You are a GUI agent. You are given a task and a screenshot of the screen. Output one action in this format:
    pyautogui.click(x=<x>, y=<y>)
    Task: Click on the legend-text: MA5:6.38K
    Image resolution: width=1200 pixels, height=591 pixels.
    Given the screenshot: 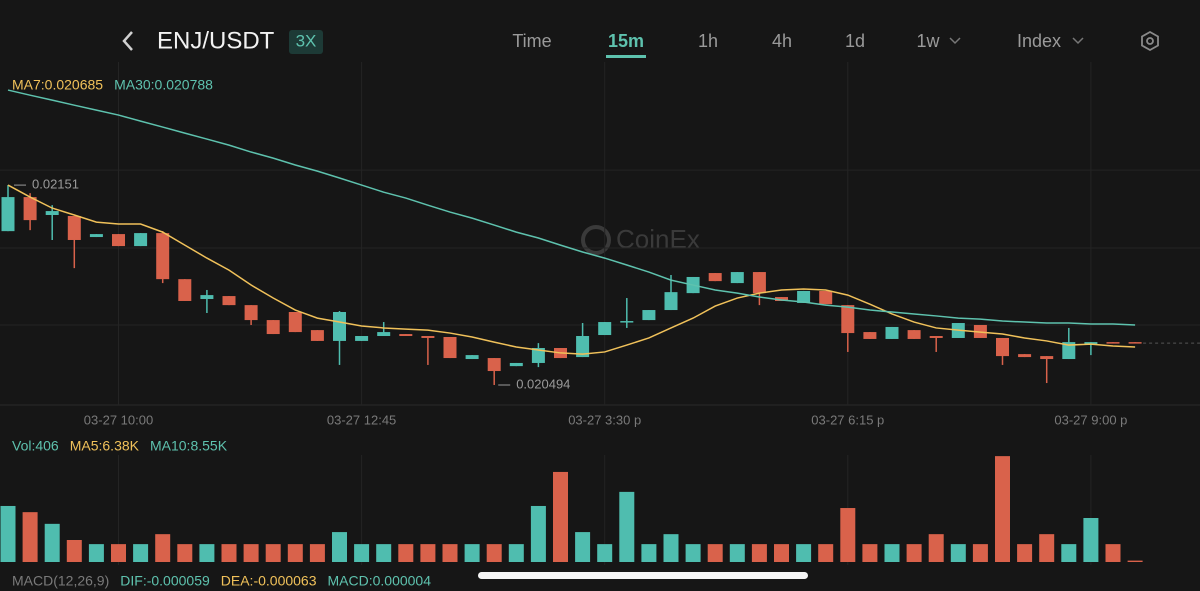 What is the action you would take?
    pyautogui.click(x=105, y=446)
    